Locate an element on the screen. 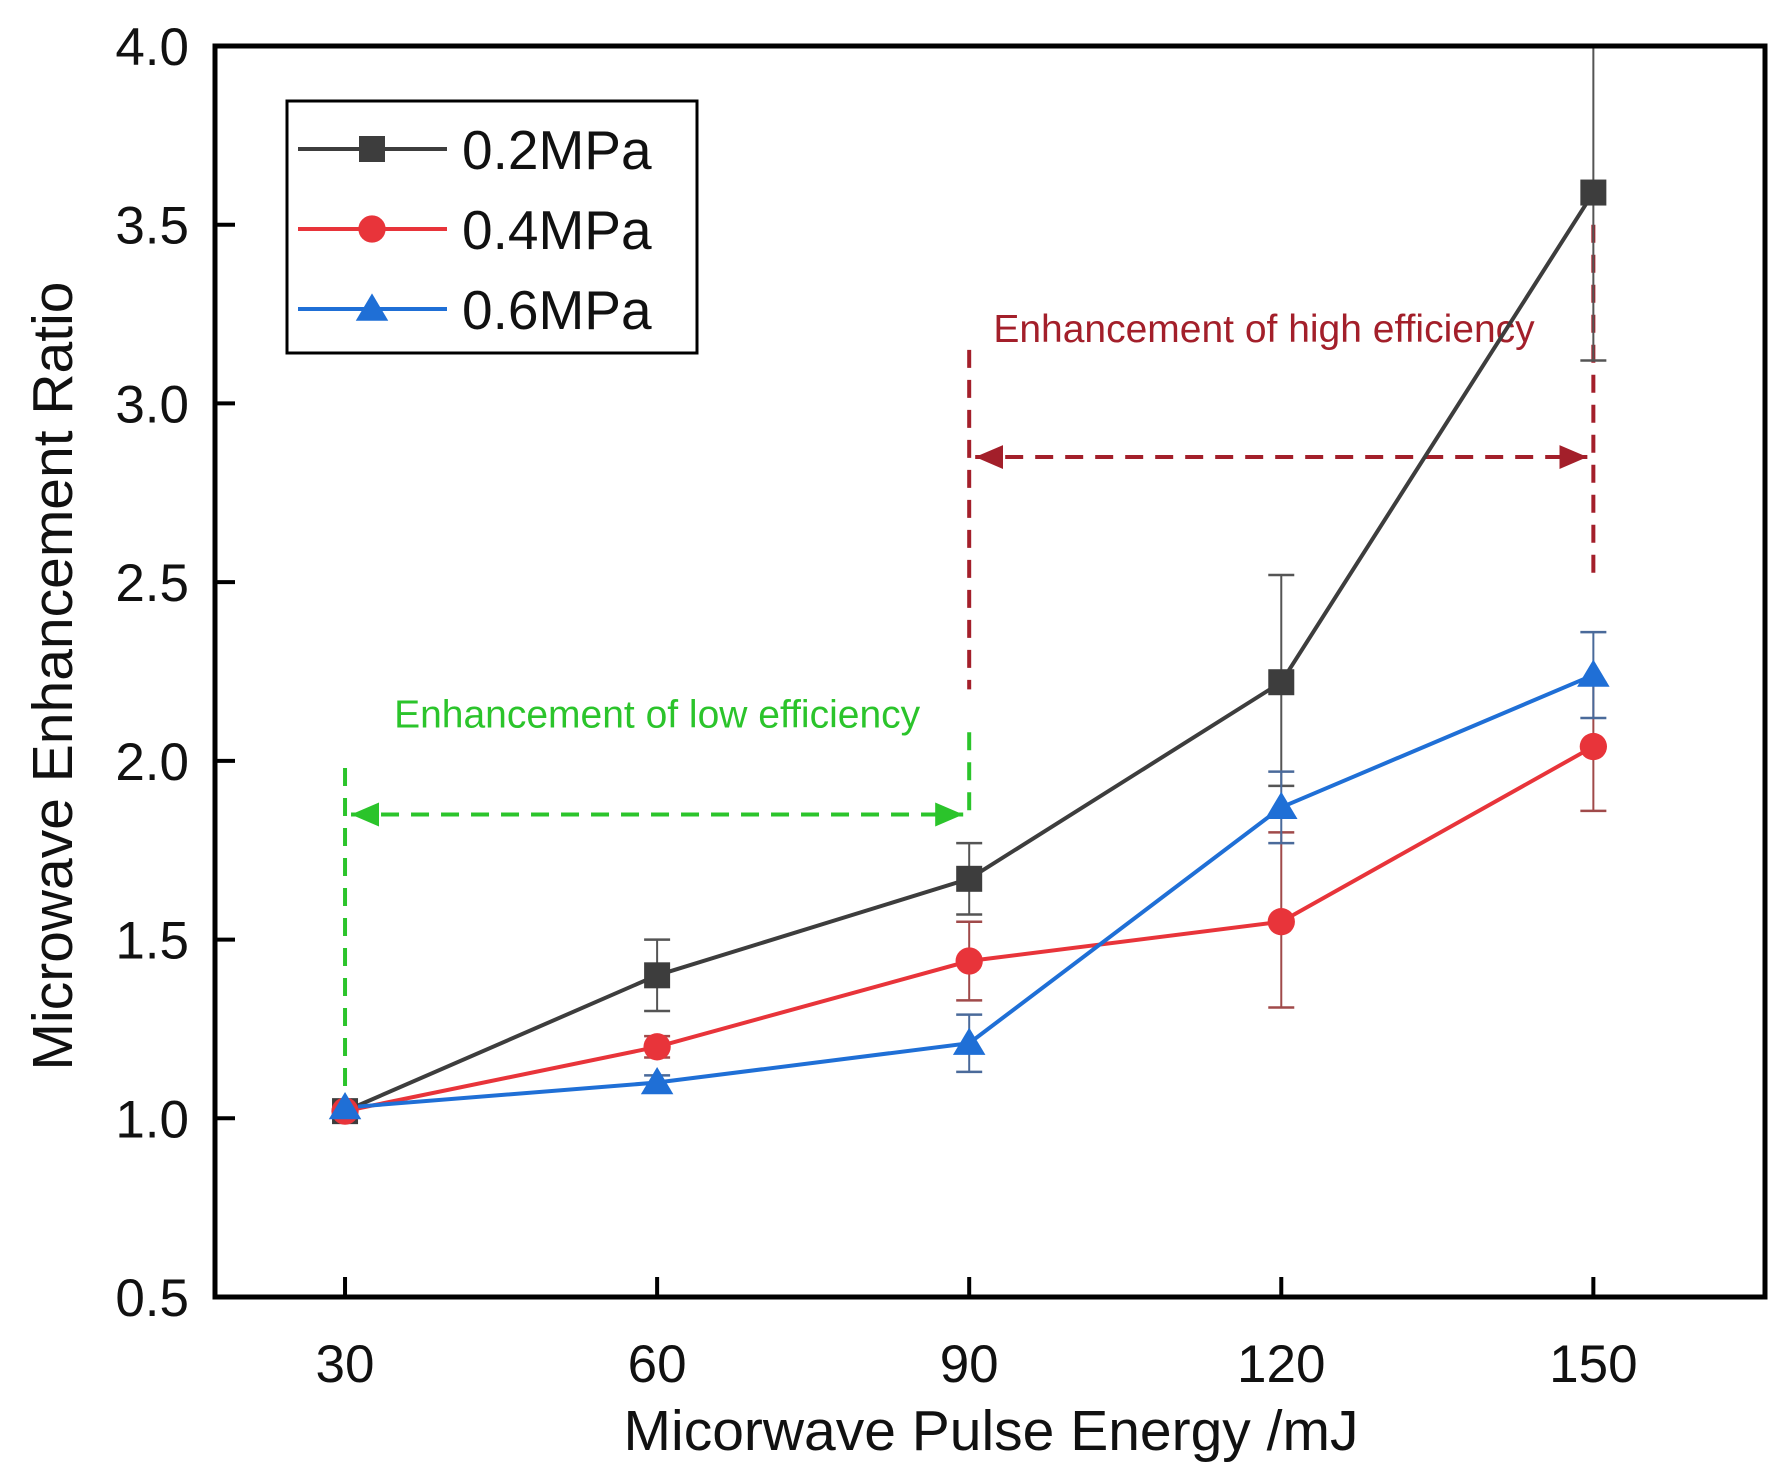 This screenshot has height=1480, width=1788. y-tick-label: 3.0 is located at coordinates (152, 404).